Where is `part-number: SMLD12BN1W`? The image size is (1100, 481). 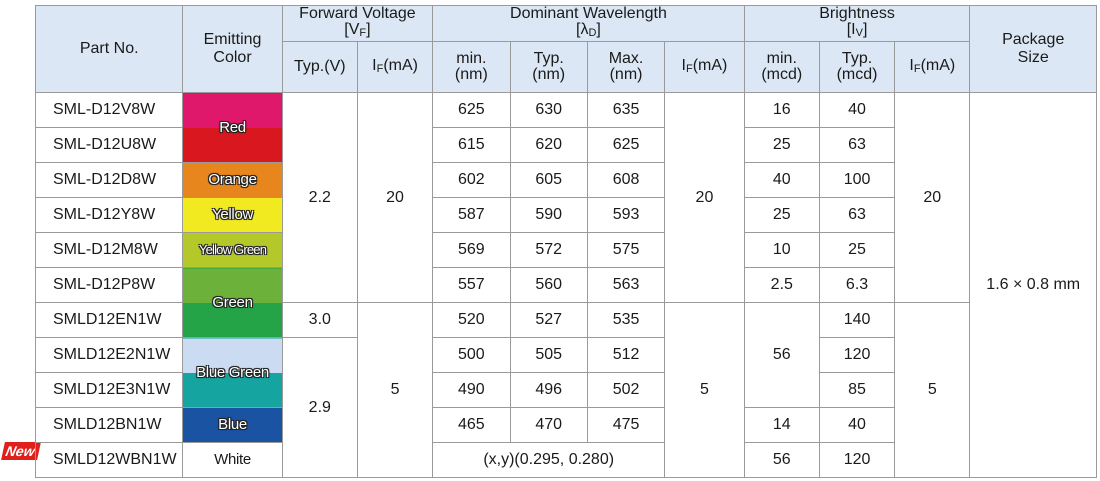
part-number: SMLD12BN1W is located at coordinates (109, 425).